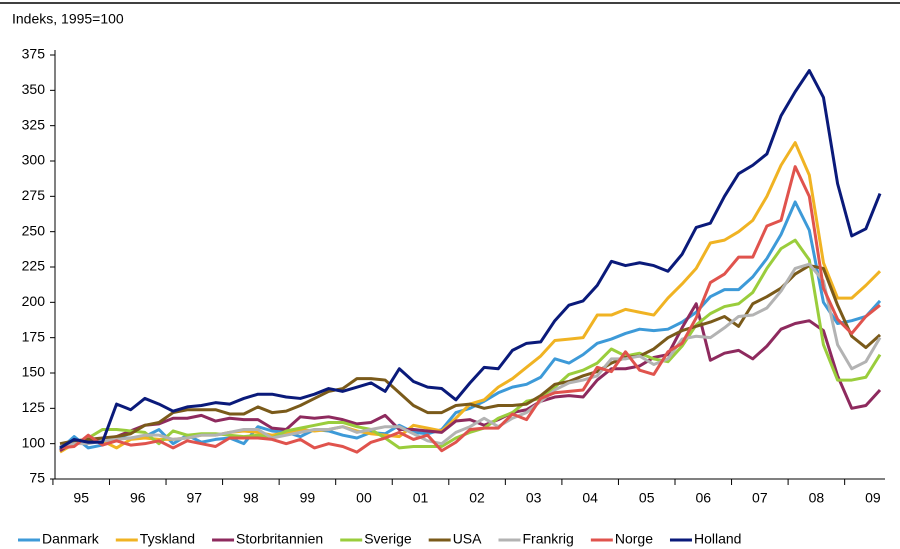 This screenshot has height=549, width=900. Describe the element at coordinates (34, 301) in the screenshot. I see `y-tick-label: 200` at that location.